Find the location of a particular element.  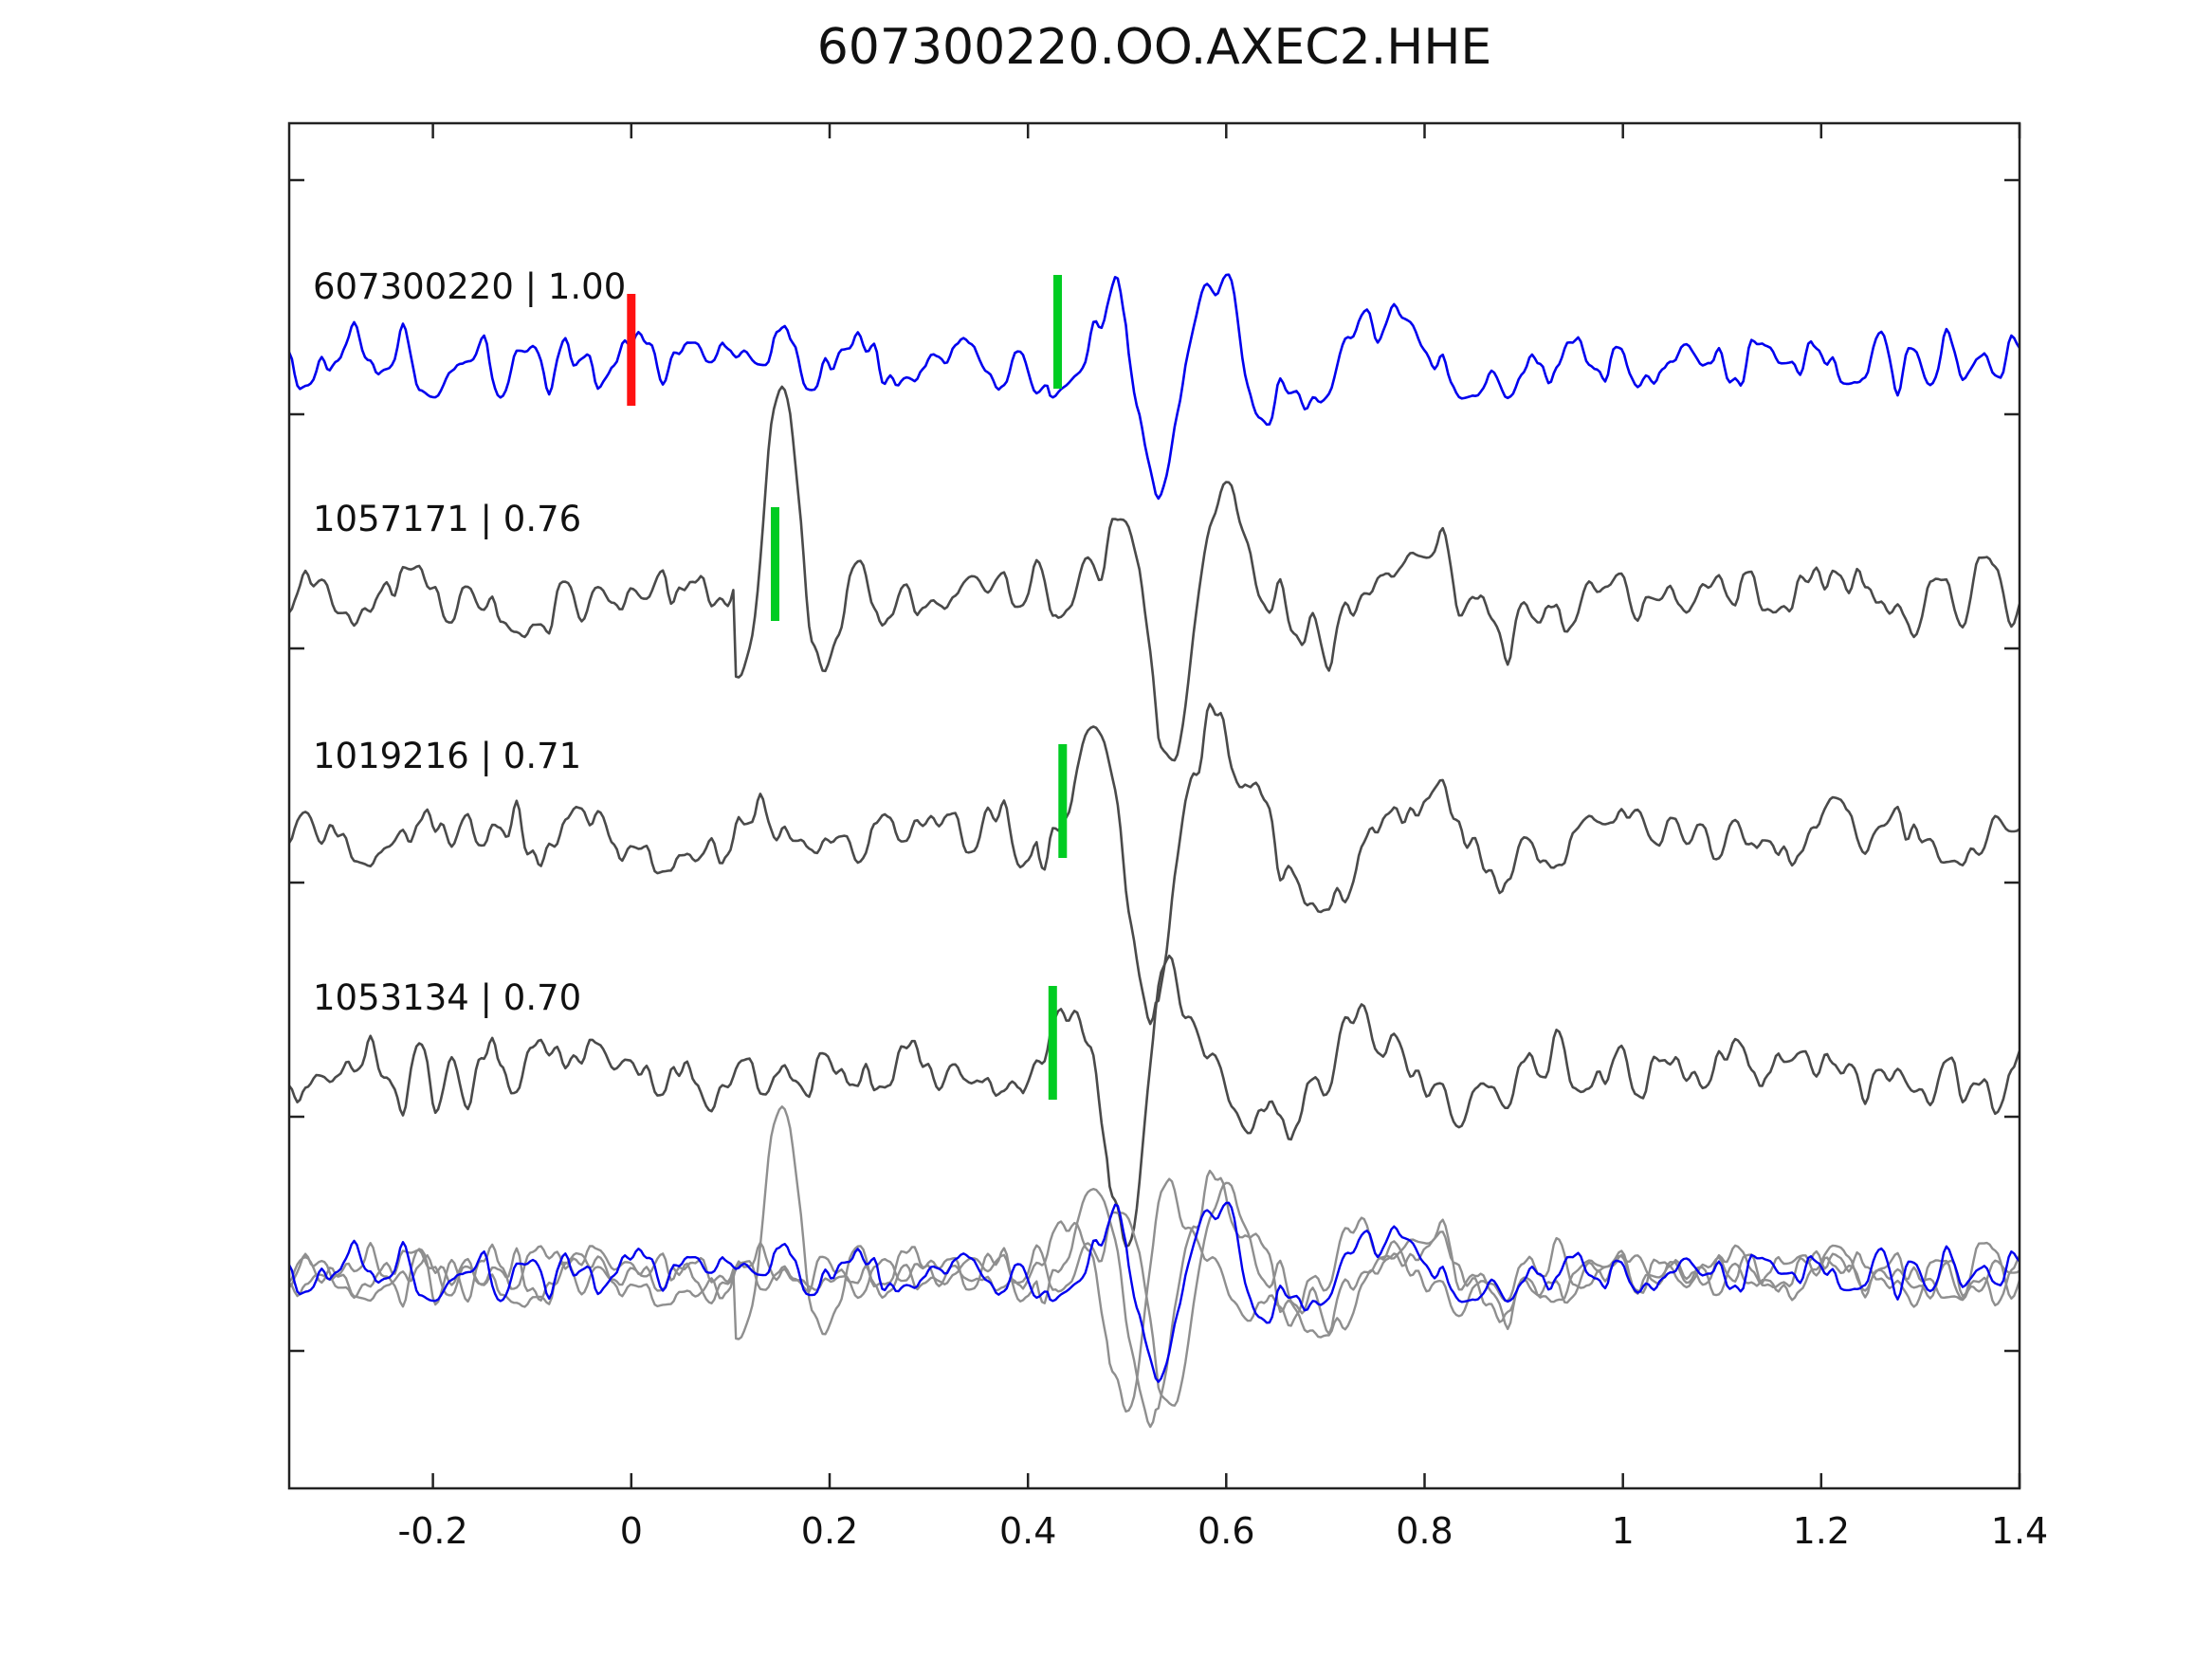

trace-label-607300220: 607300220 | 1.00 is located at coordinates (469, 286).